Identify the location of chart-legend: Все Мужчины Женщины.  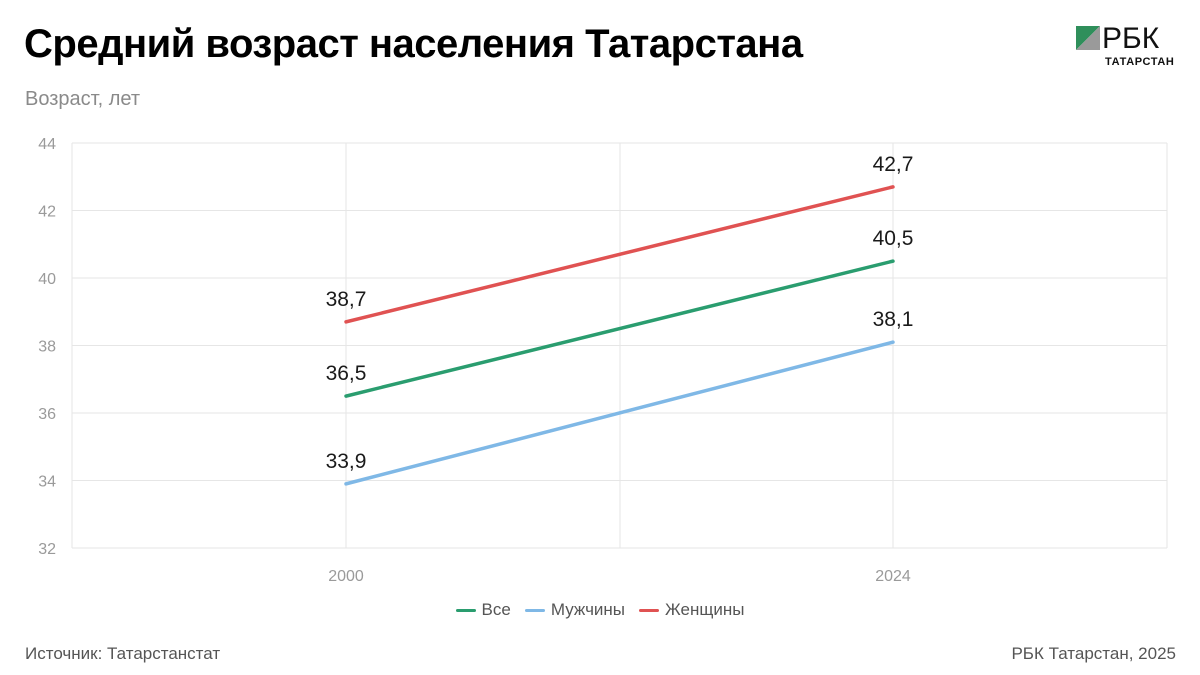
(600, 610).